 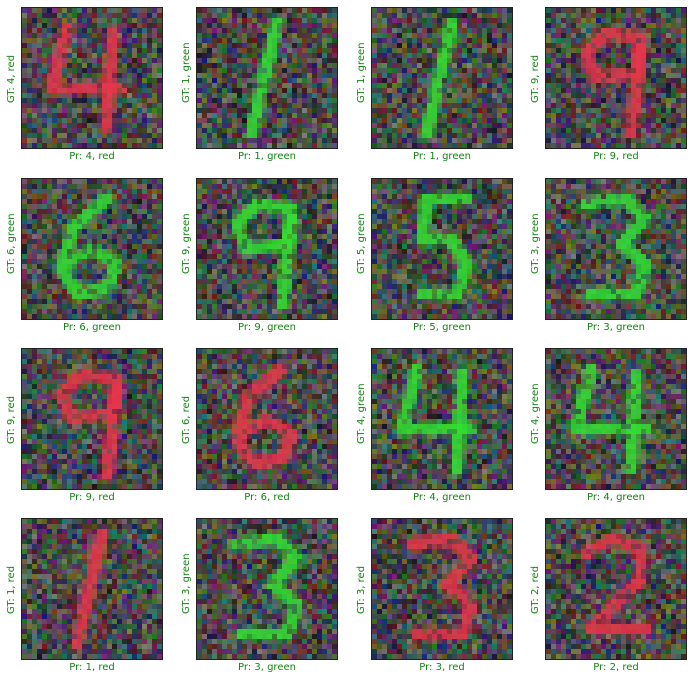 I want to click on prediction-label: Pr: 3, red, so click(x=442, y=667).